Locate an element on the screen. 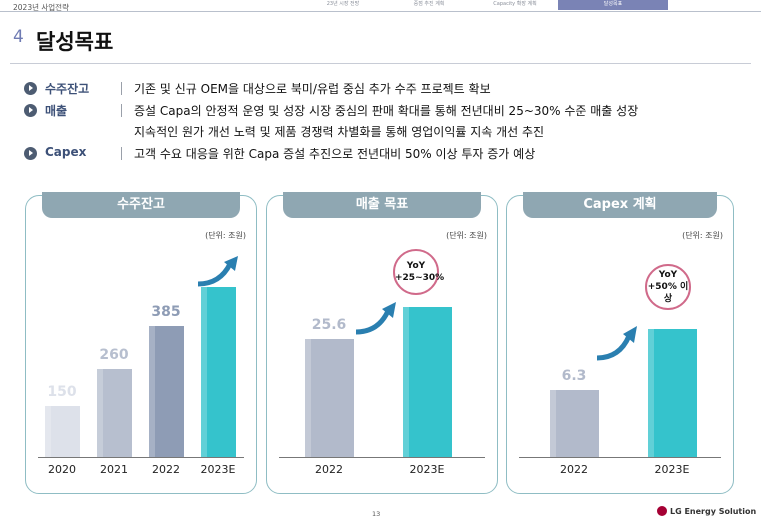 This screenshot has height=518, width=761. lg-logo: LG Energy Solution is located at coordinates (706, 511).